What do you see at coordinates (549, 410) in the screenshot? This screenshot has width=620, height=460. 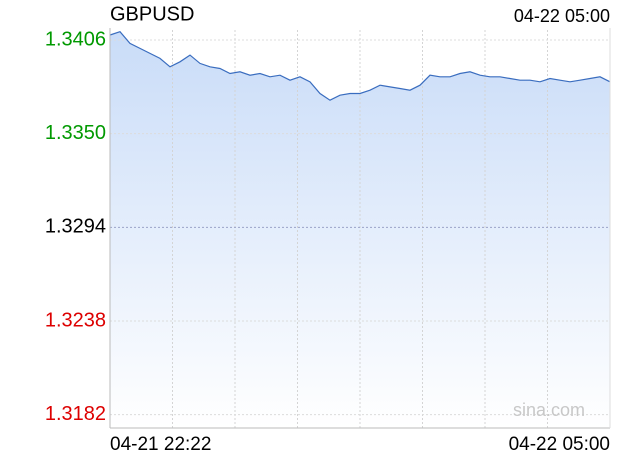 I see `watermark: sina.com` at bounding box center [549, 410].